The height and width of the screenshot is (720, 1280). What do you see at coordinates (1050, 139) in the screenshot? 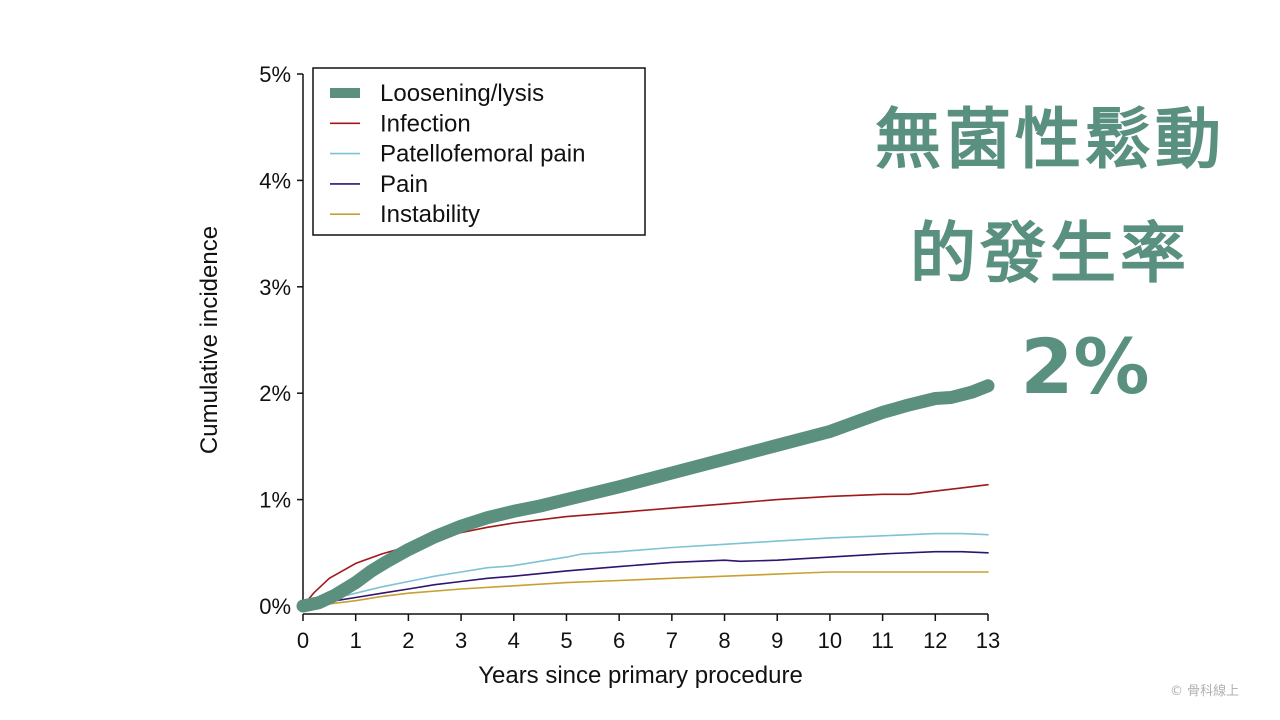
I see `headline-line-1: 無菌性鬆動` at bounding box center [1050, 139].